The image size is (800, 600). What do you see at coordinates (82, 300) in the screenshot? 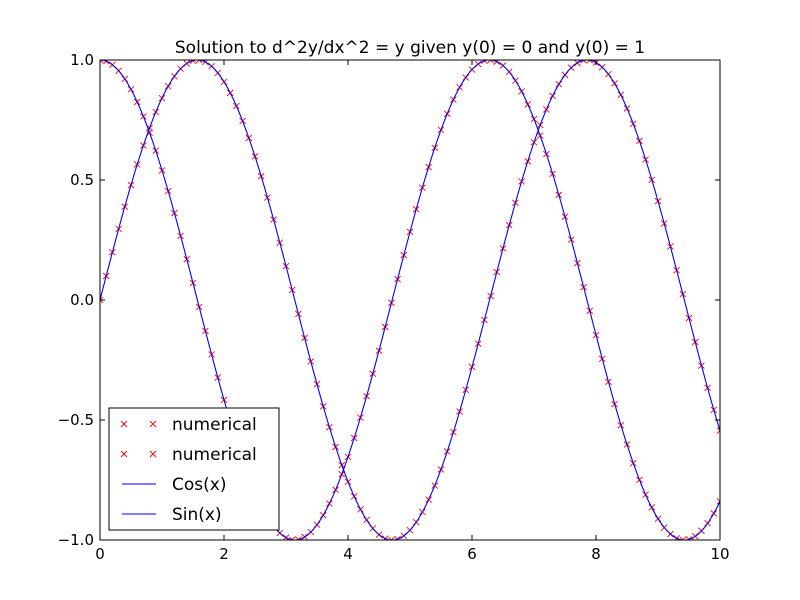
I see `y-tick-label: 0.0` at bounding box center [82, 300].